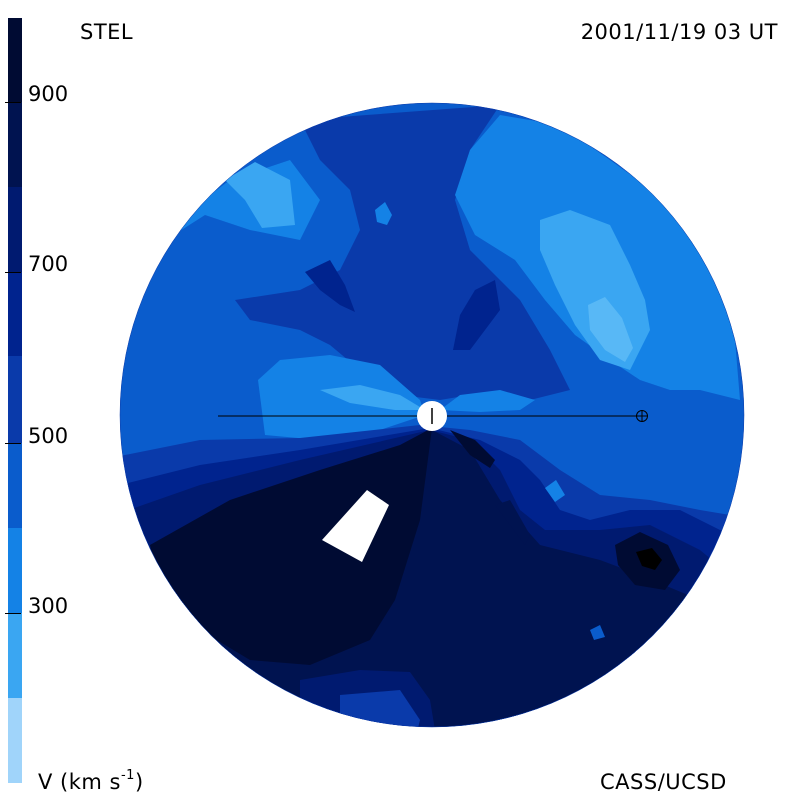 Image resolution: width=800 pixels, height=800 pixels. Describe the element at coordinates (48, 606) in the screenshot. I see `colorbar-label-300: 300` at that location.